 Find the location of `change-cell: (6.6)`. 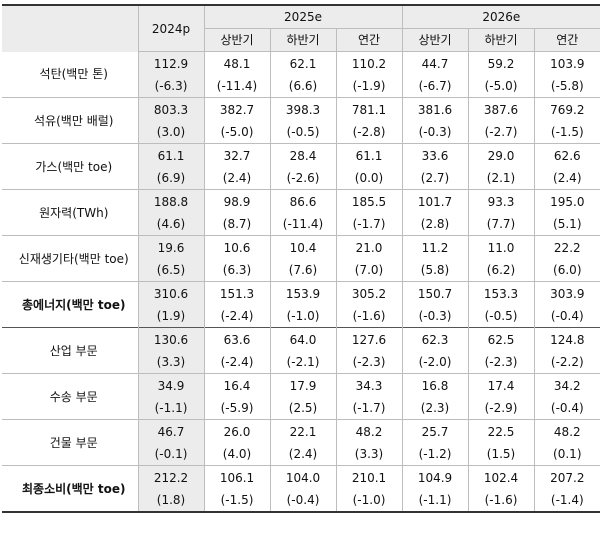

change-cell: (6.6) is located at coordinates (302, 86).